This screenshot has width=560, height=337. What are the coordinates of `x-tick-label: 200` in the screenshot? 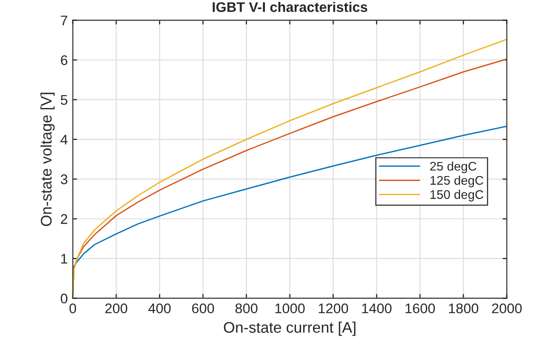 It's located at (116, 308).